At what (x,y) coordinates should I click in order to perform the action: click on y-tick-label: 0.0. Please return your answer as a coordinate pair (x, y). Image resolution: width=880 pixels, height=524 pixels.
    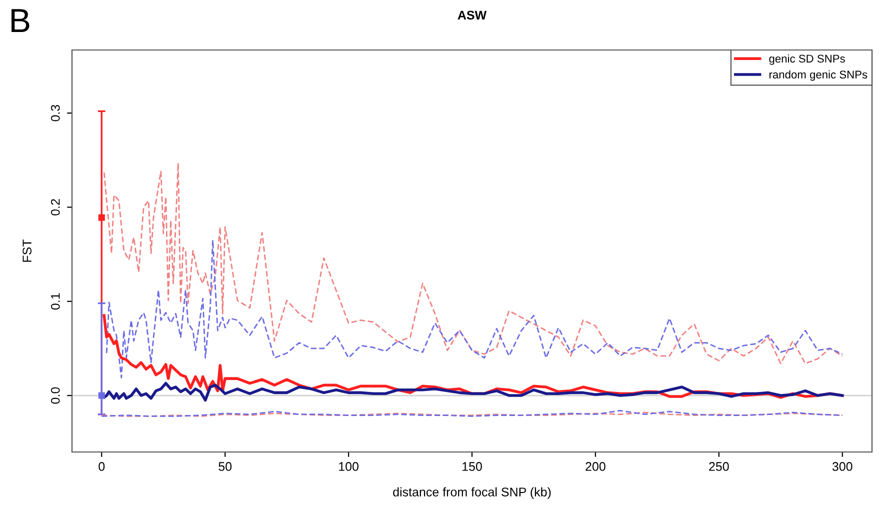
    Looking at the image, I should click on (55, 395).